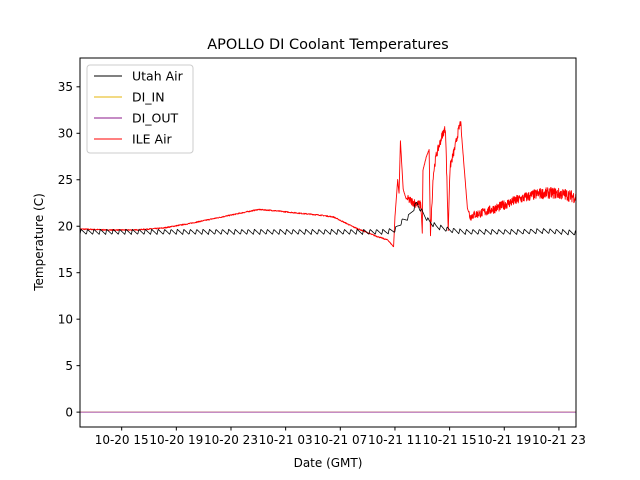 Image resolution: width=640 pixels, height=480 pixels. Describe the element at coordinates (69, 366) in the screenshot. I see `y-tick-label: 5` at that location.